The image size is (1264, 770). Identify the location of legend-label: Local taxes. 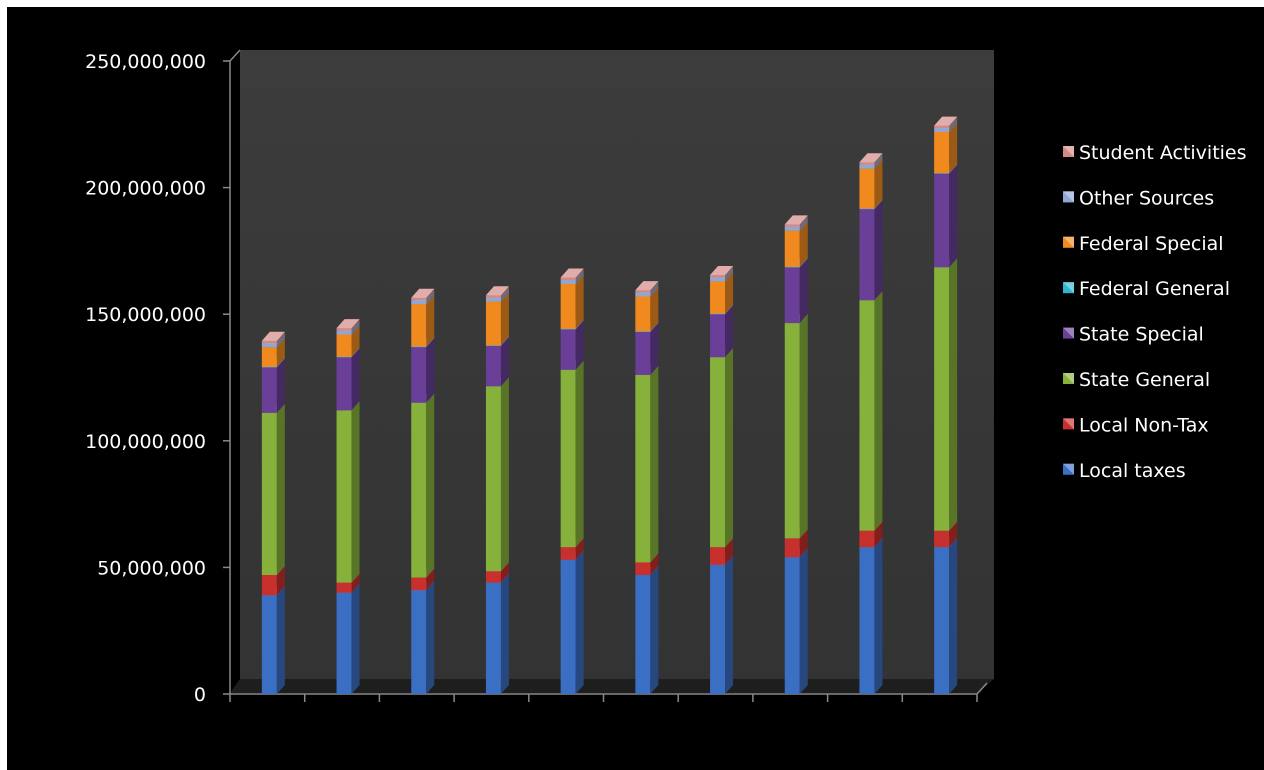
(1132, 471).